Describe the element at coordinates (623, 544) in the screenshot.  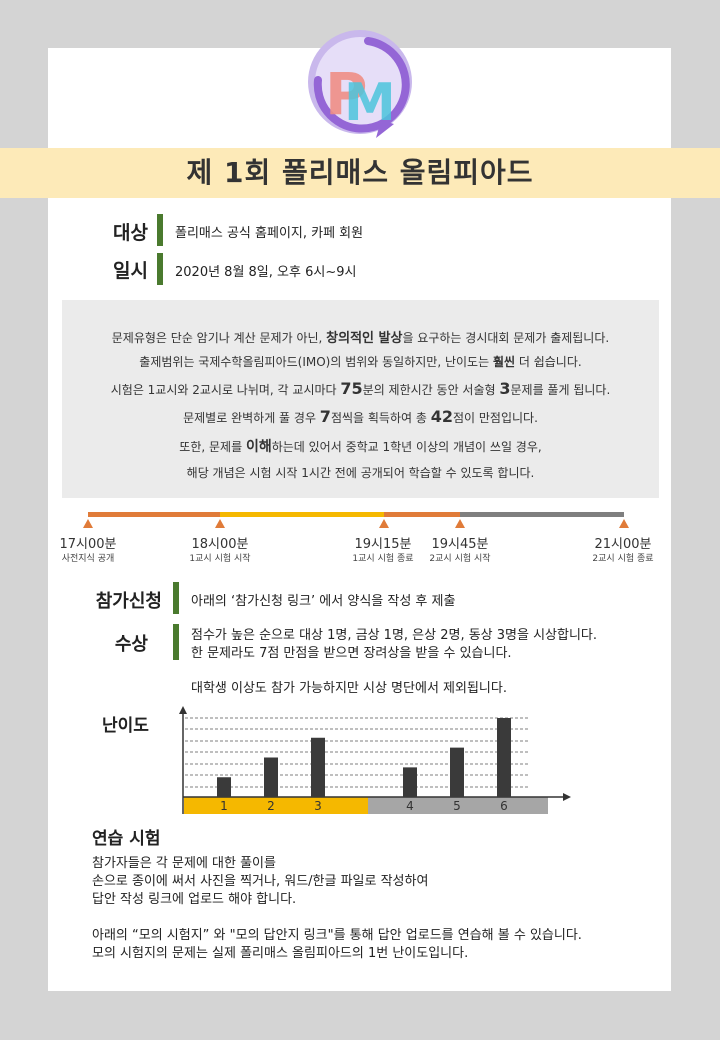
I see `timeline-time: 21시00분` at that location.